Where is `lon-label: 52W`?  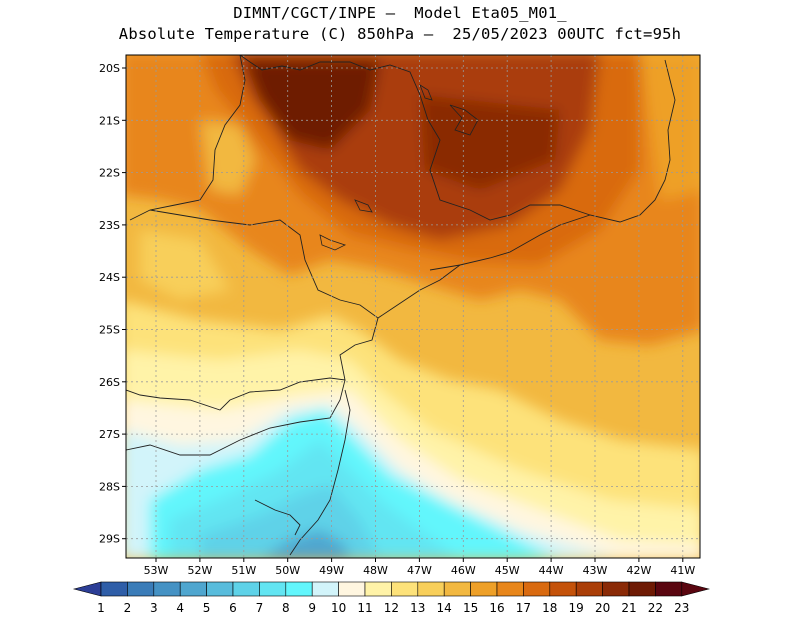 lon-label: 52W is located at coordinates (199, 570).